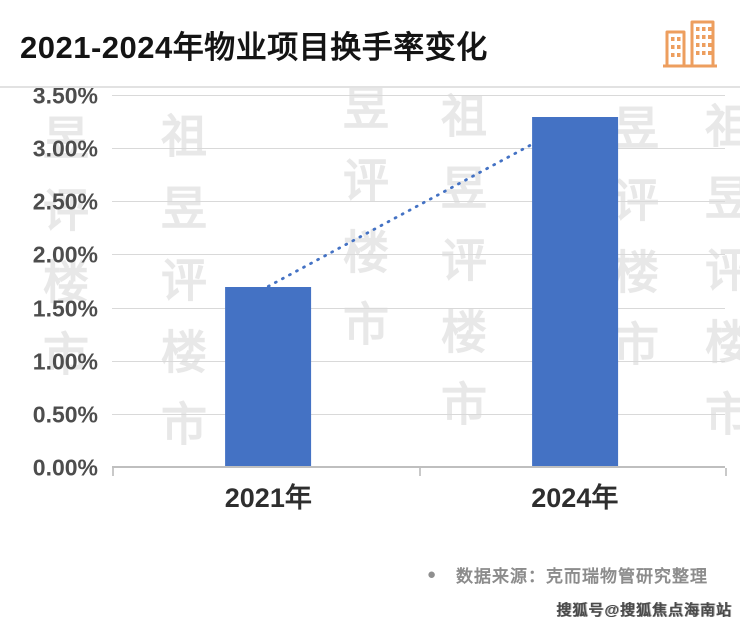  Describe the element at coordinates (582, 576) in the screenshot. I see `source-text: 数据来源：克而瑞物管研究整理` at that location.